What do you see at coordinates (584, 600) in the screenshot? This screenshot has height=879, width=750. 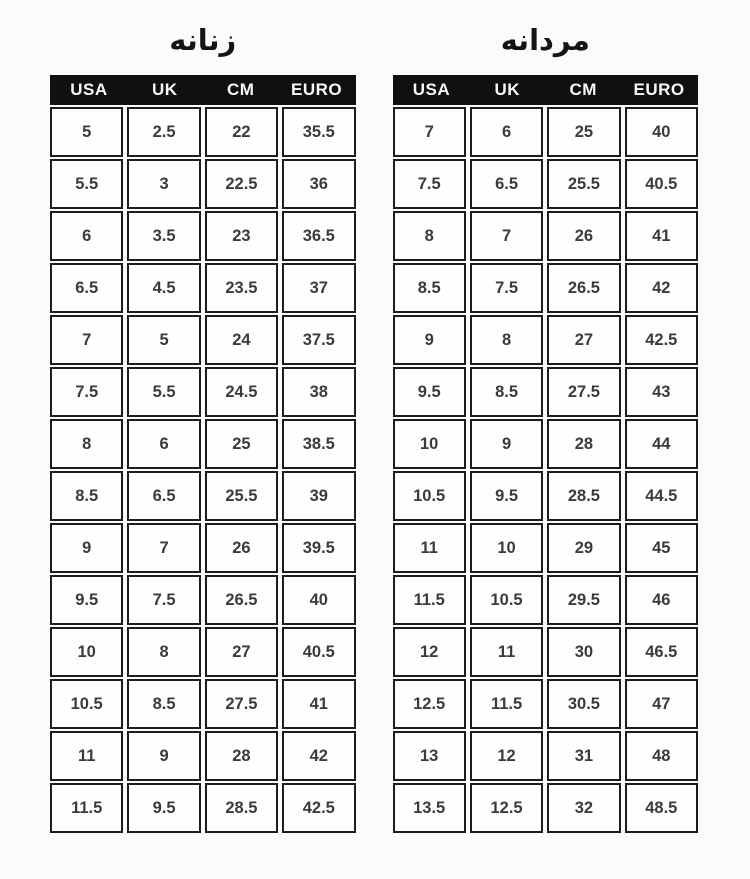 I see `size-cell: 29.5` at bounding box center [584, 600].